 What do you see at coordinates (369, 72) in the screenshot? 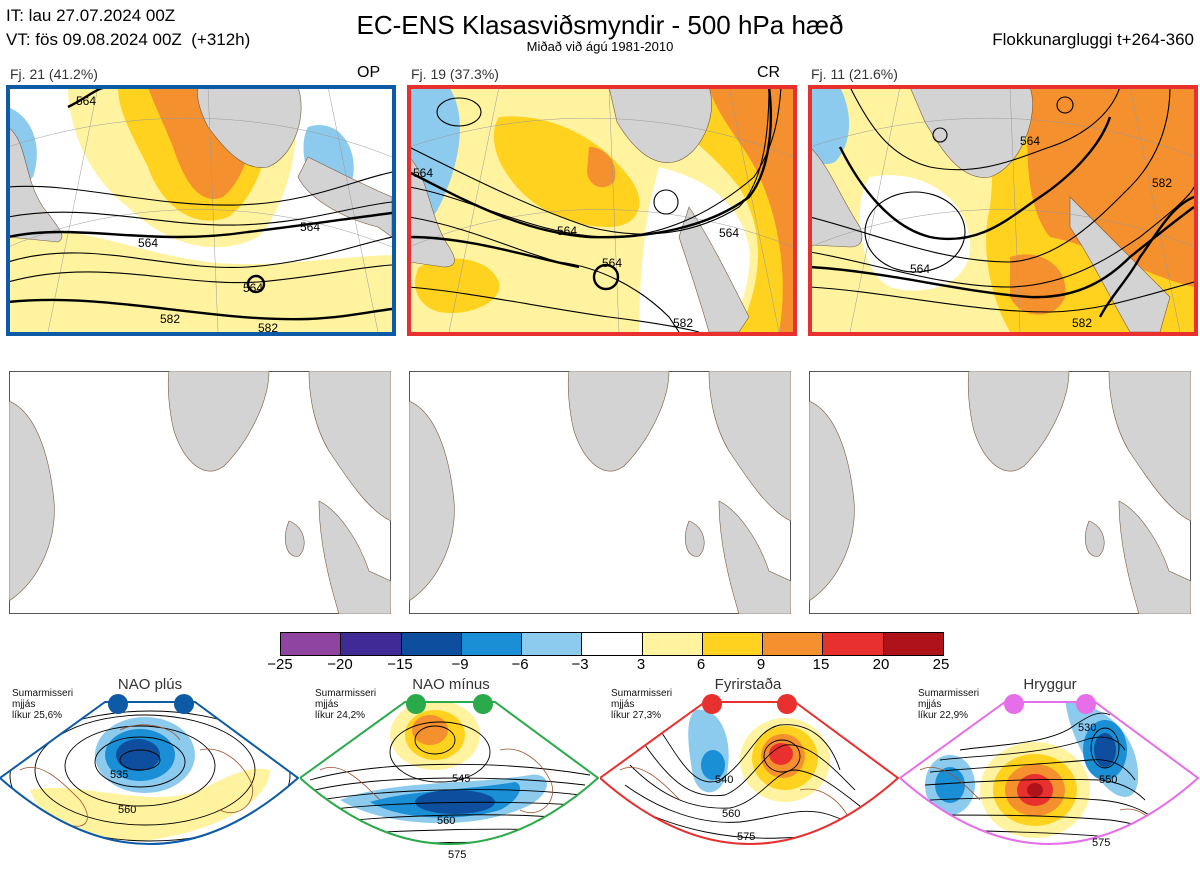
I see `cluster-1-code: OP` at bounding box center [369, 72].